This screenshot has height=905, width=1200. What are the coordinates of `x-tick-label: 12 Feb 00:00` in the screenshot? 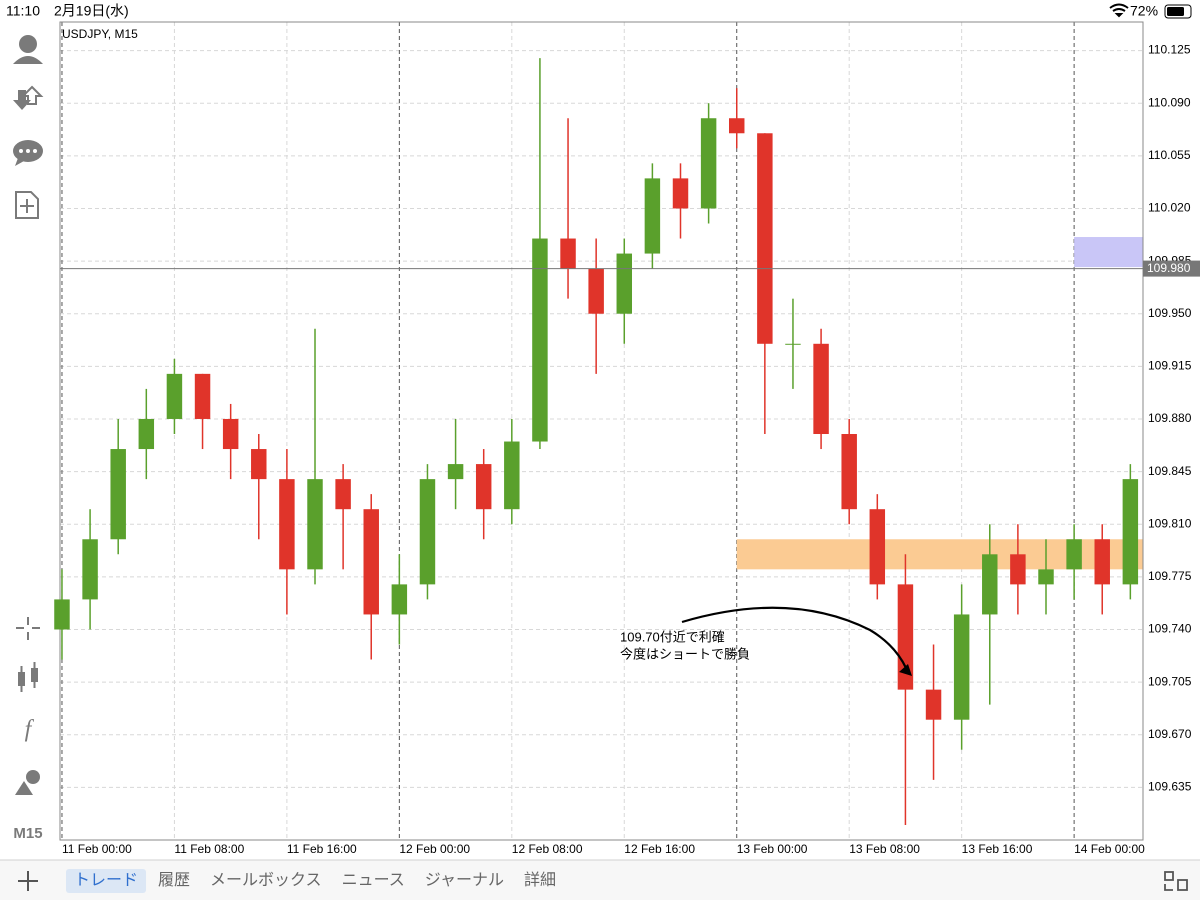 It's located at (434, 849).